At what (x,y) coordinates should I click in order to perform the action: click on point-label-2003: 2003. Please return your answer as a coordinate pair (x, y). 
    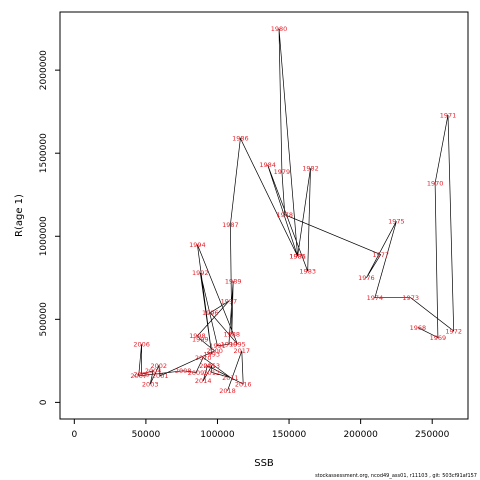
    Looking at the image, I should click on (150, 384).